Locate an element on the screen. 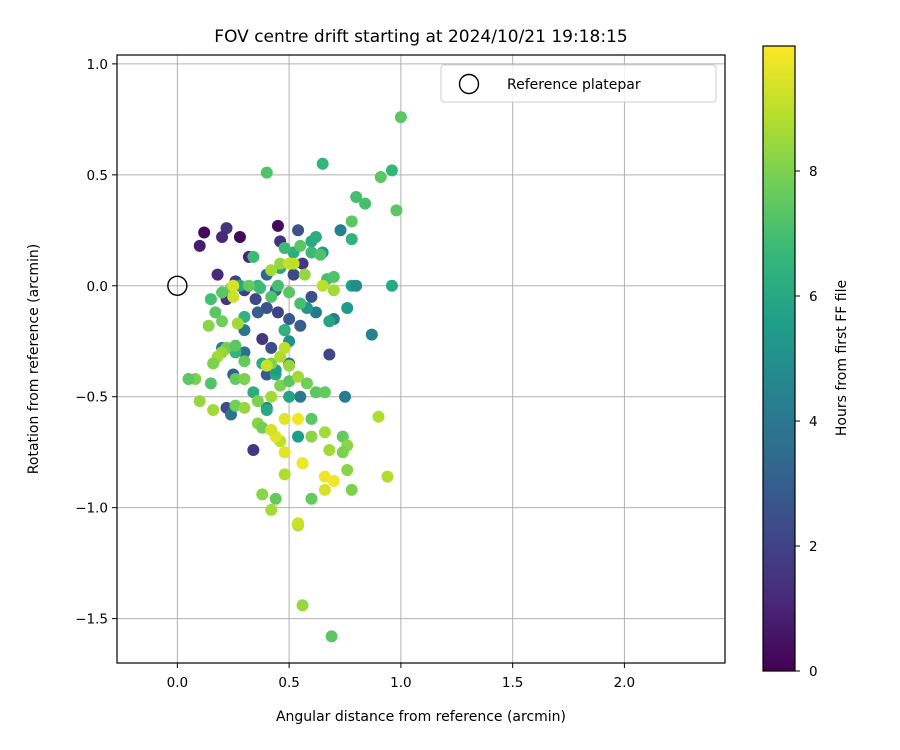 This screenshot has width=900, height=750. colorbar-fill is located at coordinates (779, 358).